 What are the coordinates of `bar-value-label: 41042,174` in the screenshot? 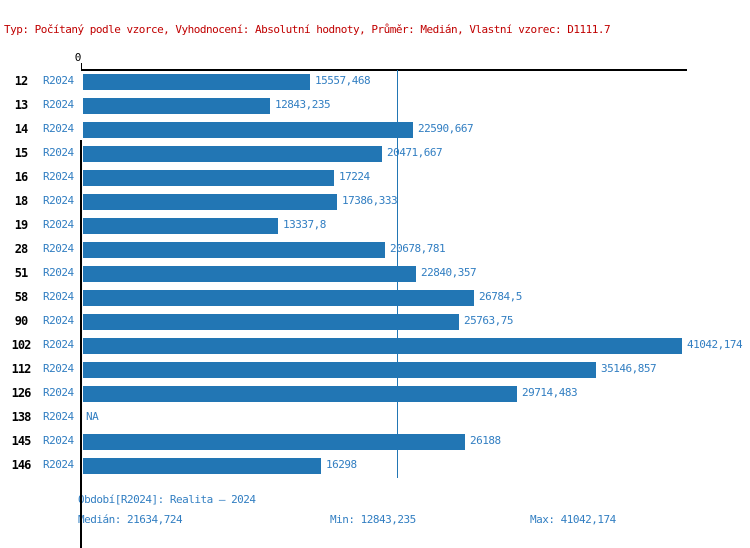 It's located at (715, 344).